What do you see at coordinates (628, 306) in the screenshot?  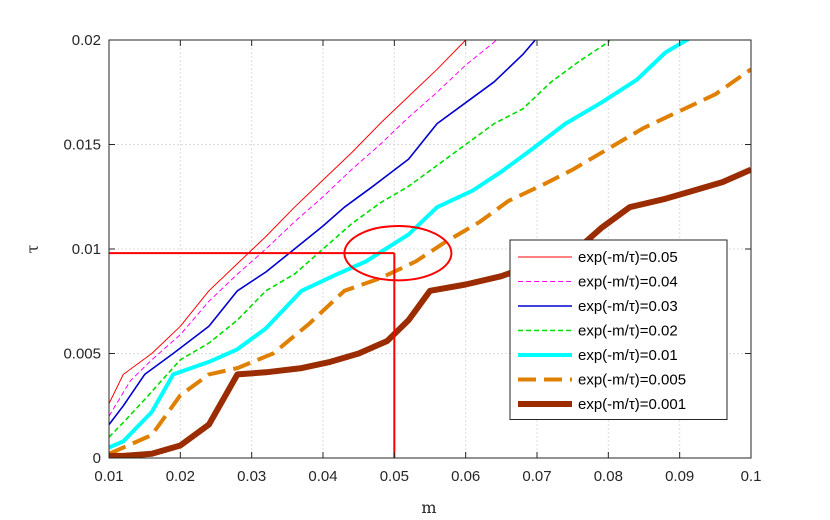 I see `legend-label-3: exp(-m/τ)=0.03` at bounding box center [628, 306].